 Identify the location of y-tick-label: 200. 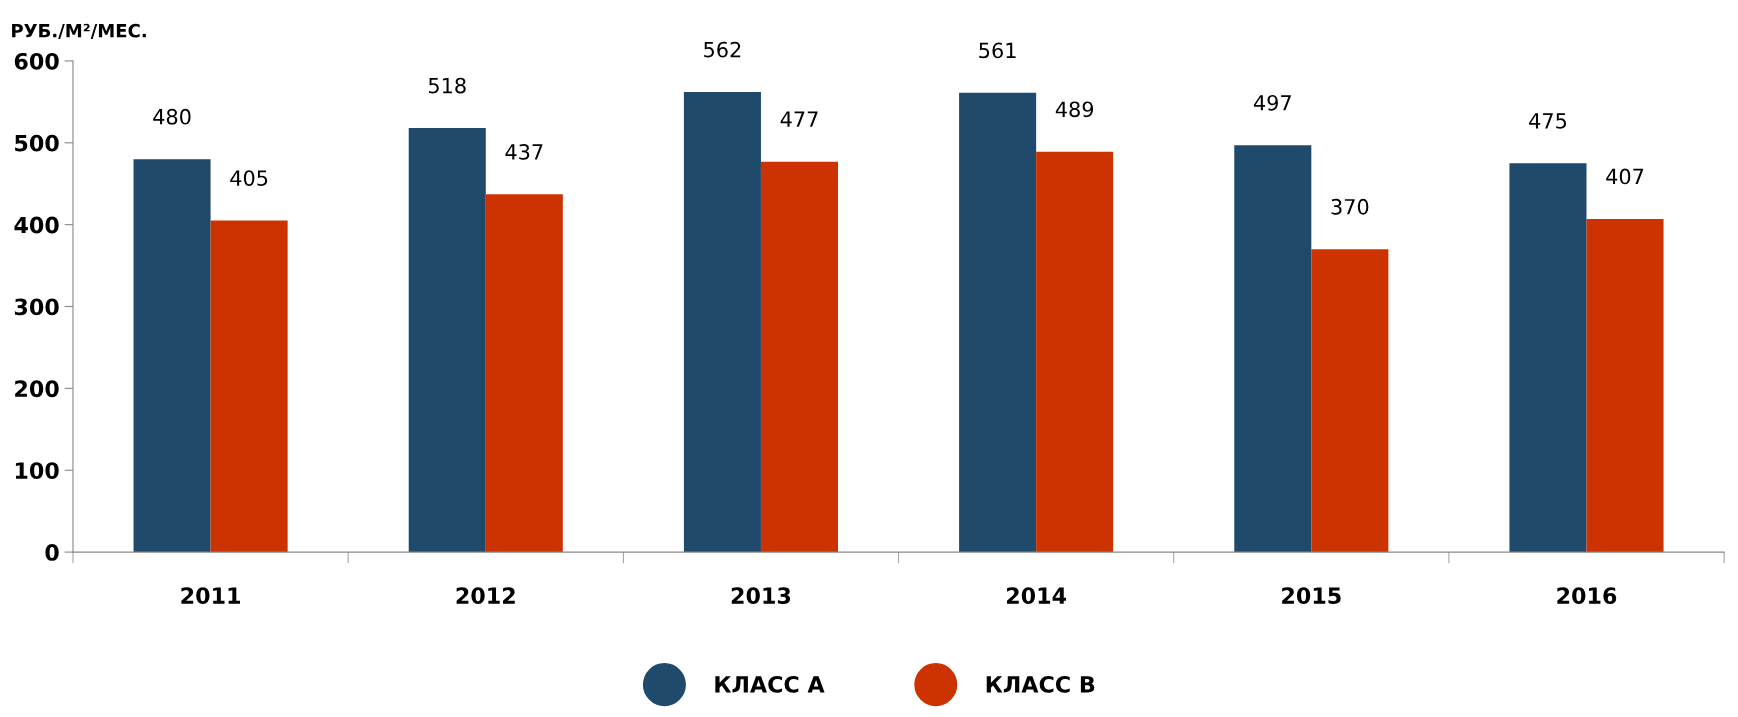
(37, 389).